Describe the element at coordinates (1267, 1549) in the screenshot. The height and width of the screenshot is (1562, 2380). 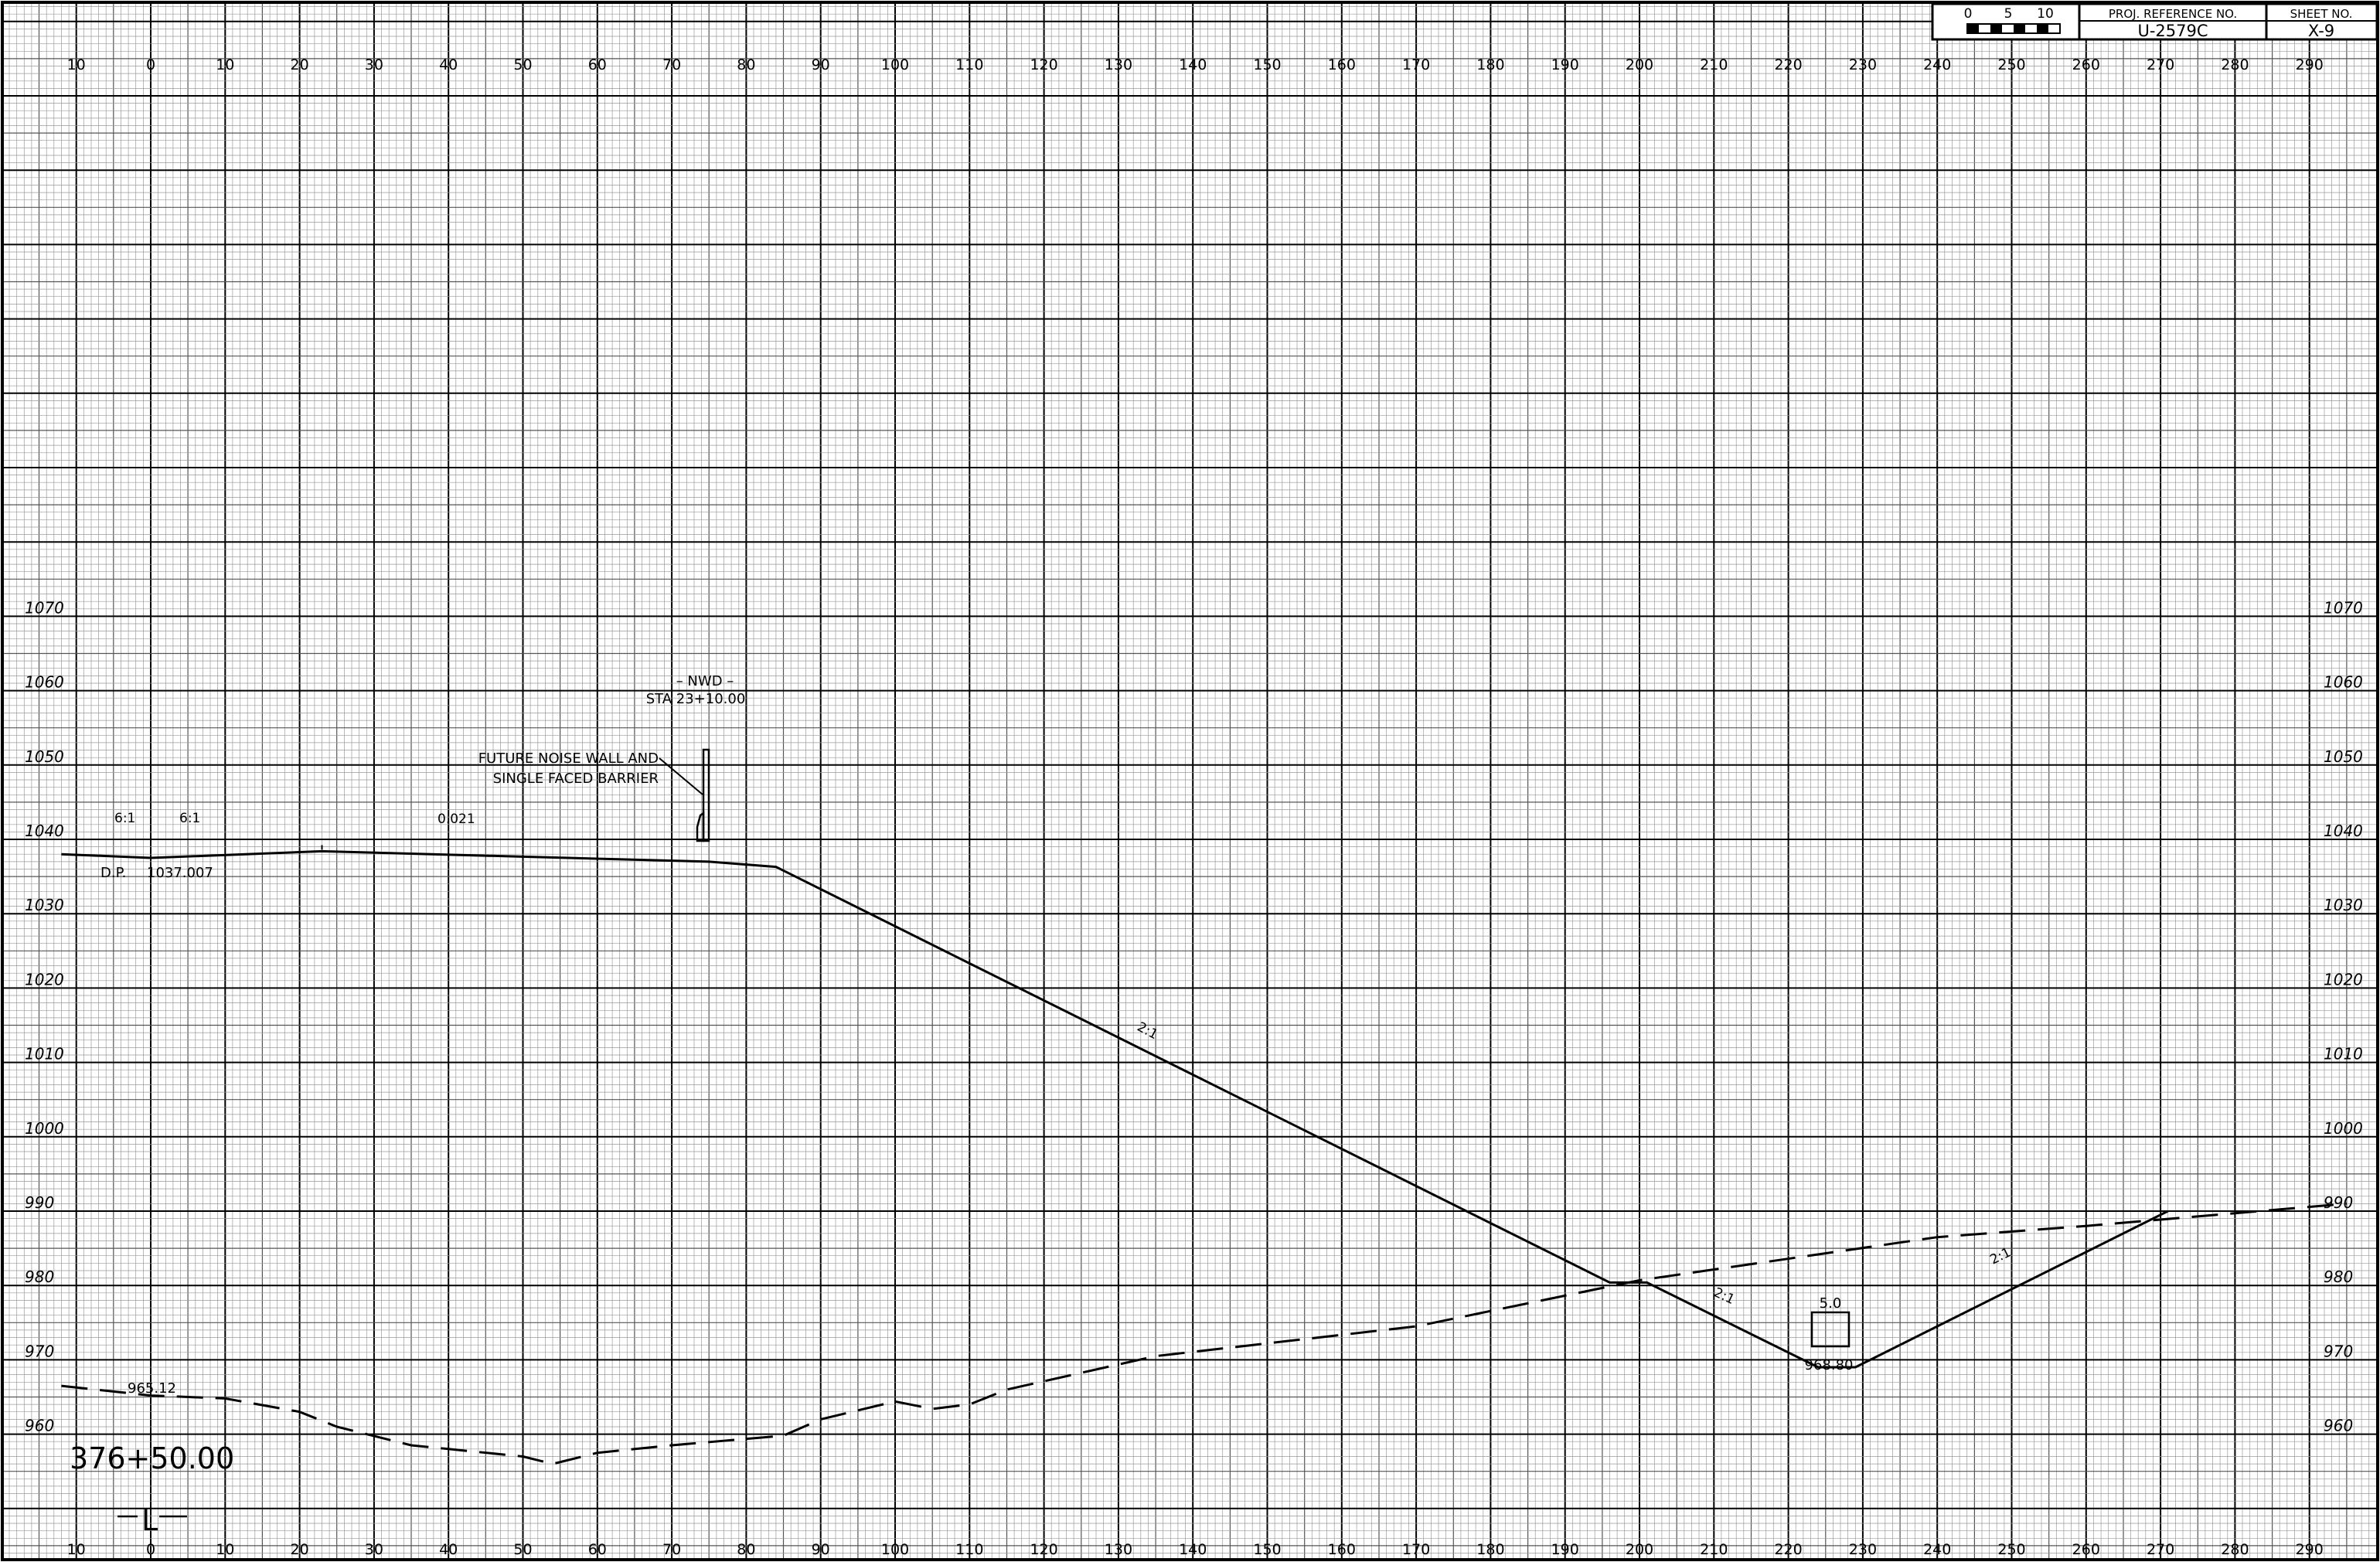
I see `x-axis-label-bottom: 150` at that location.